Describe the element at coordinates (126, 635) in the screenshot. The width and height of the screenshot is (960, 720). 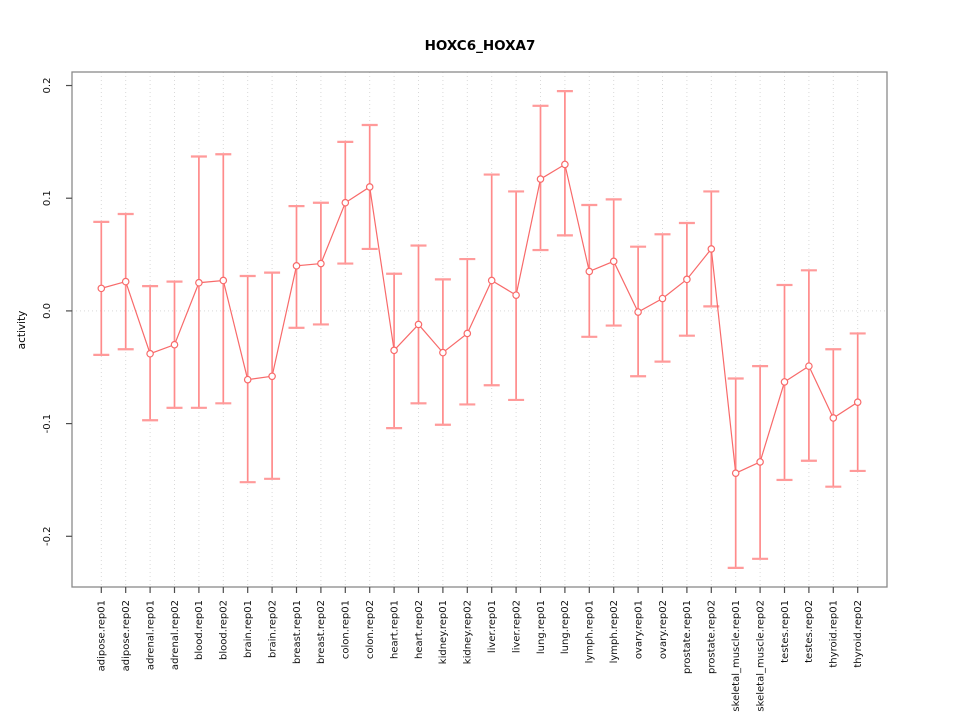
I see `x-tick-label: adipose.rep02` at that location.